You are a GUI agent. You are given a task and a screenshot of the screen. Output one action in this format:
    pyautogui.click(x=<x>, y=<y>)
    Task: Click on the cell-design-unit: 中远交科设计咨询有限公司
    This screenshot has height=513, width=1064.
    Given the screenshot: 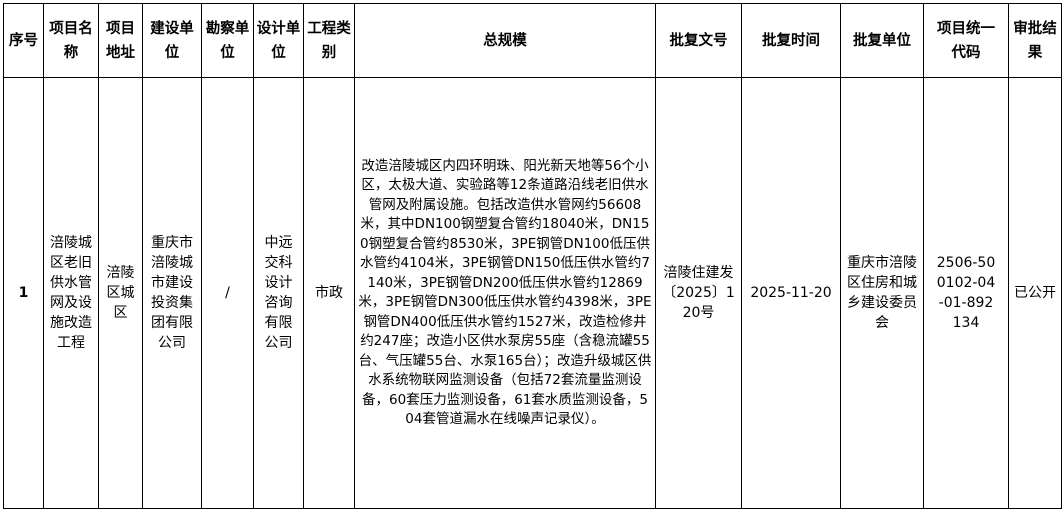 What is the action you would take?
    pyautogui.click(x=278, y=293)
    